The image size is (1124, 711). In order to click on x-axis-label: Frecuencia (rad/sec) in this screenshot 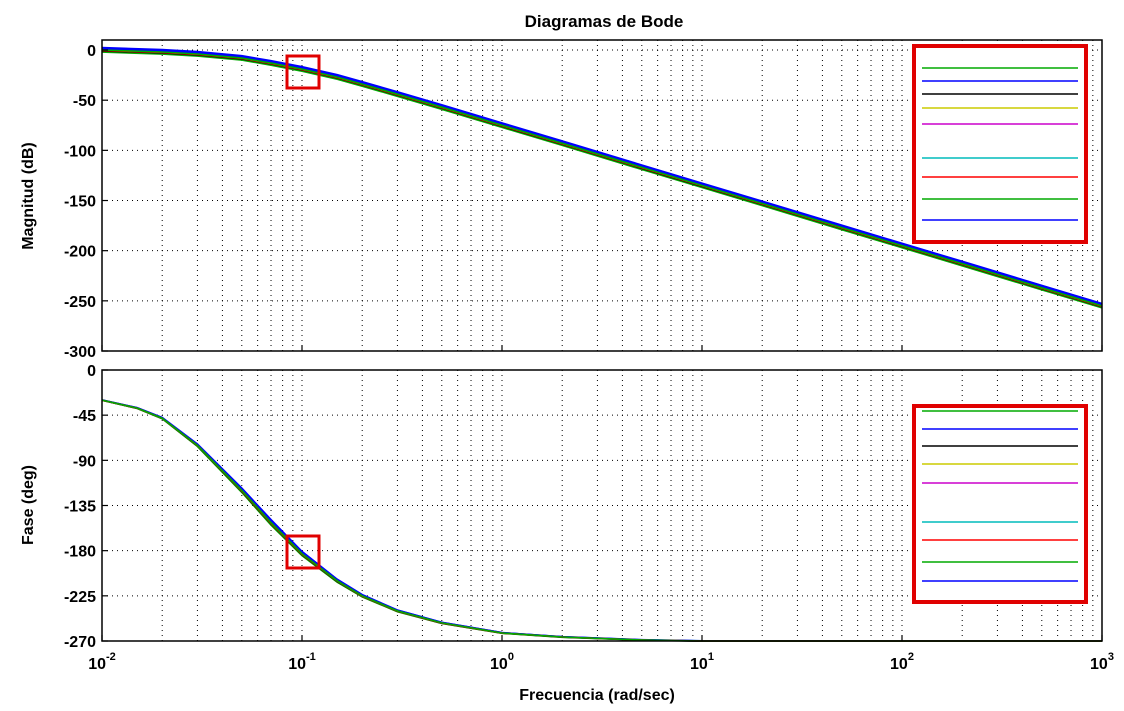, I will do `click(597, 695)`.